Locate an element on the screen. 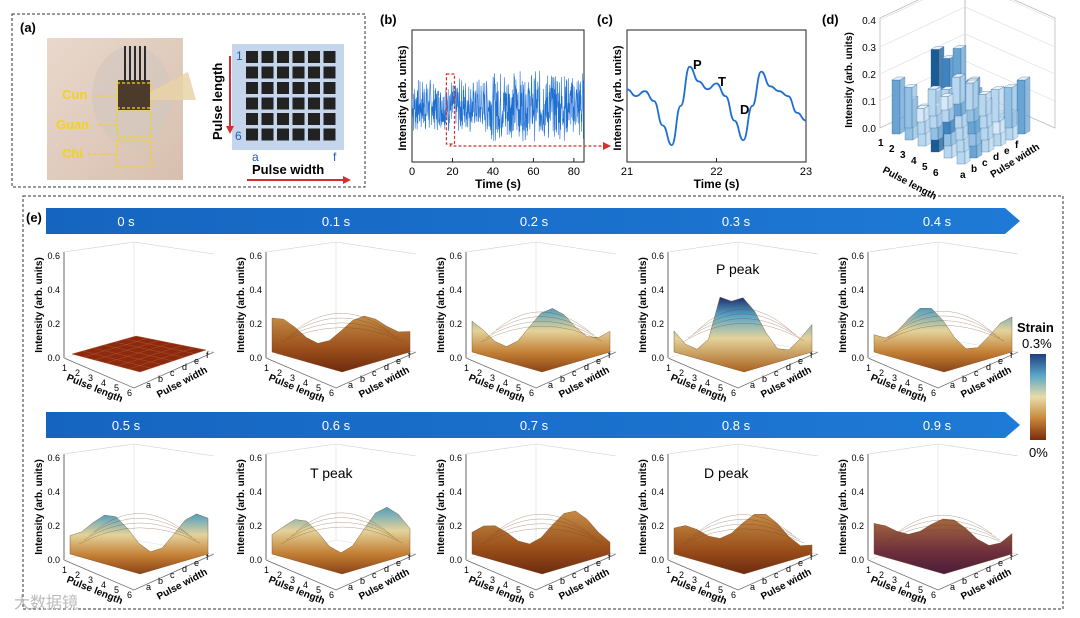  grid-arrow-horizontal is located at coordinates (299, 180).